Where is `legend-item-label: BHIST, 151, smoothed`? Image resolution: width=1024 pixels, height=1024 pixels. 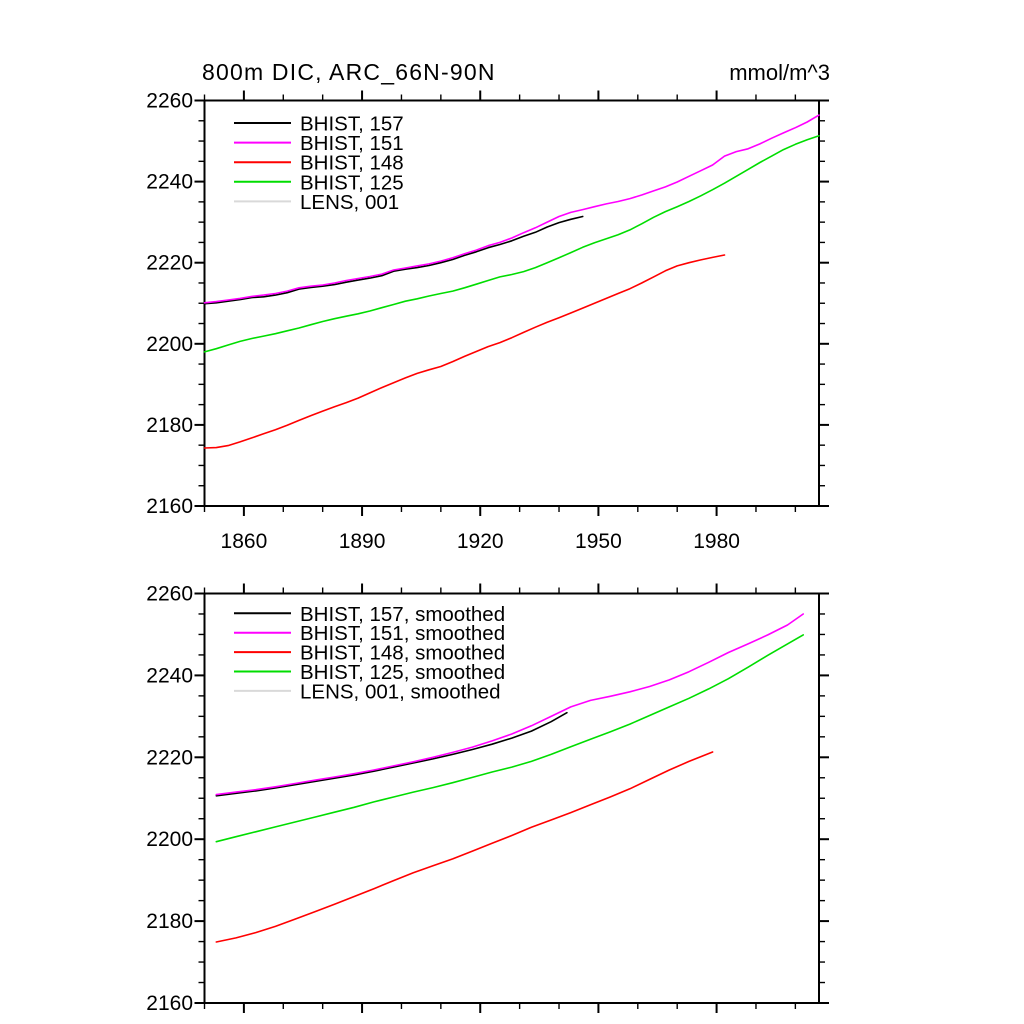 legend-item-label: BHIST, 151, smoothed is located at coordinates (402, 633).